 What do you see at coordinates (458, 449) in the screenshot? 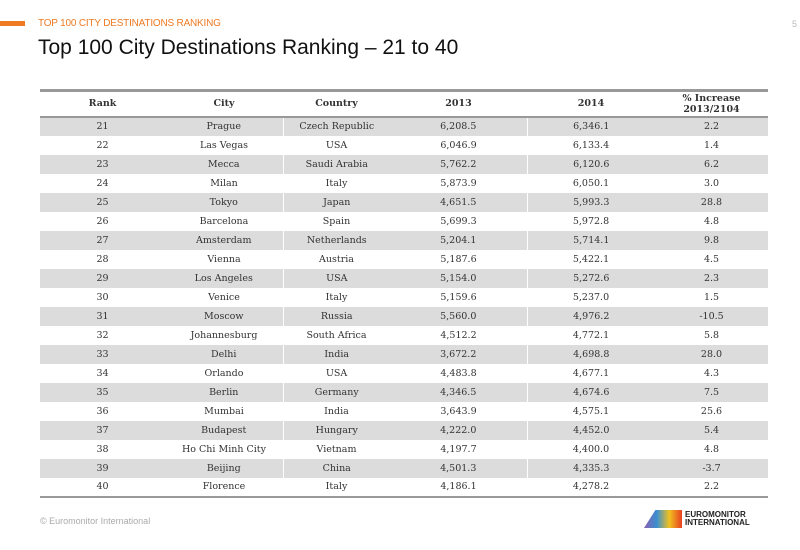
I see `cell-2013: 4,197.7` at bounding box center [458, 449].